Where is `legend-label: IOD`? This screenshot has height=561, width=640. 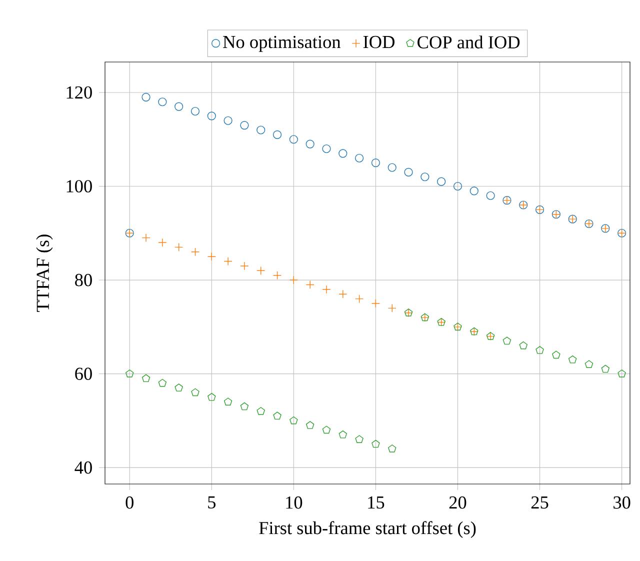
legend-label: IOD is located at coordinates (378, 42).